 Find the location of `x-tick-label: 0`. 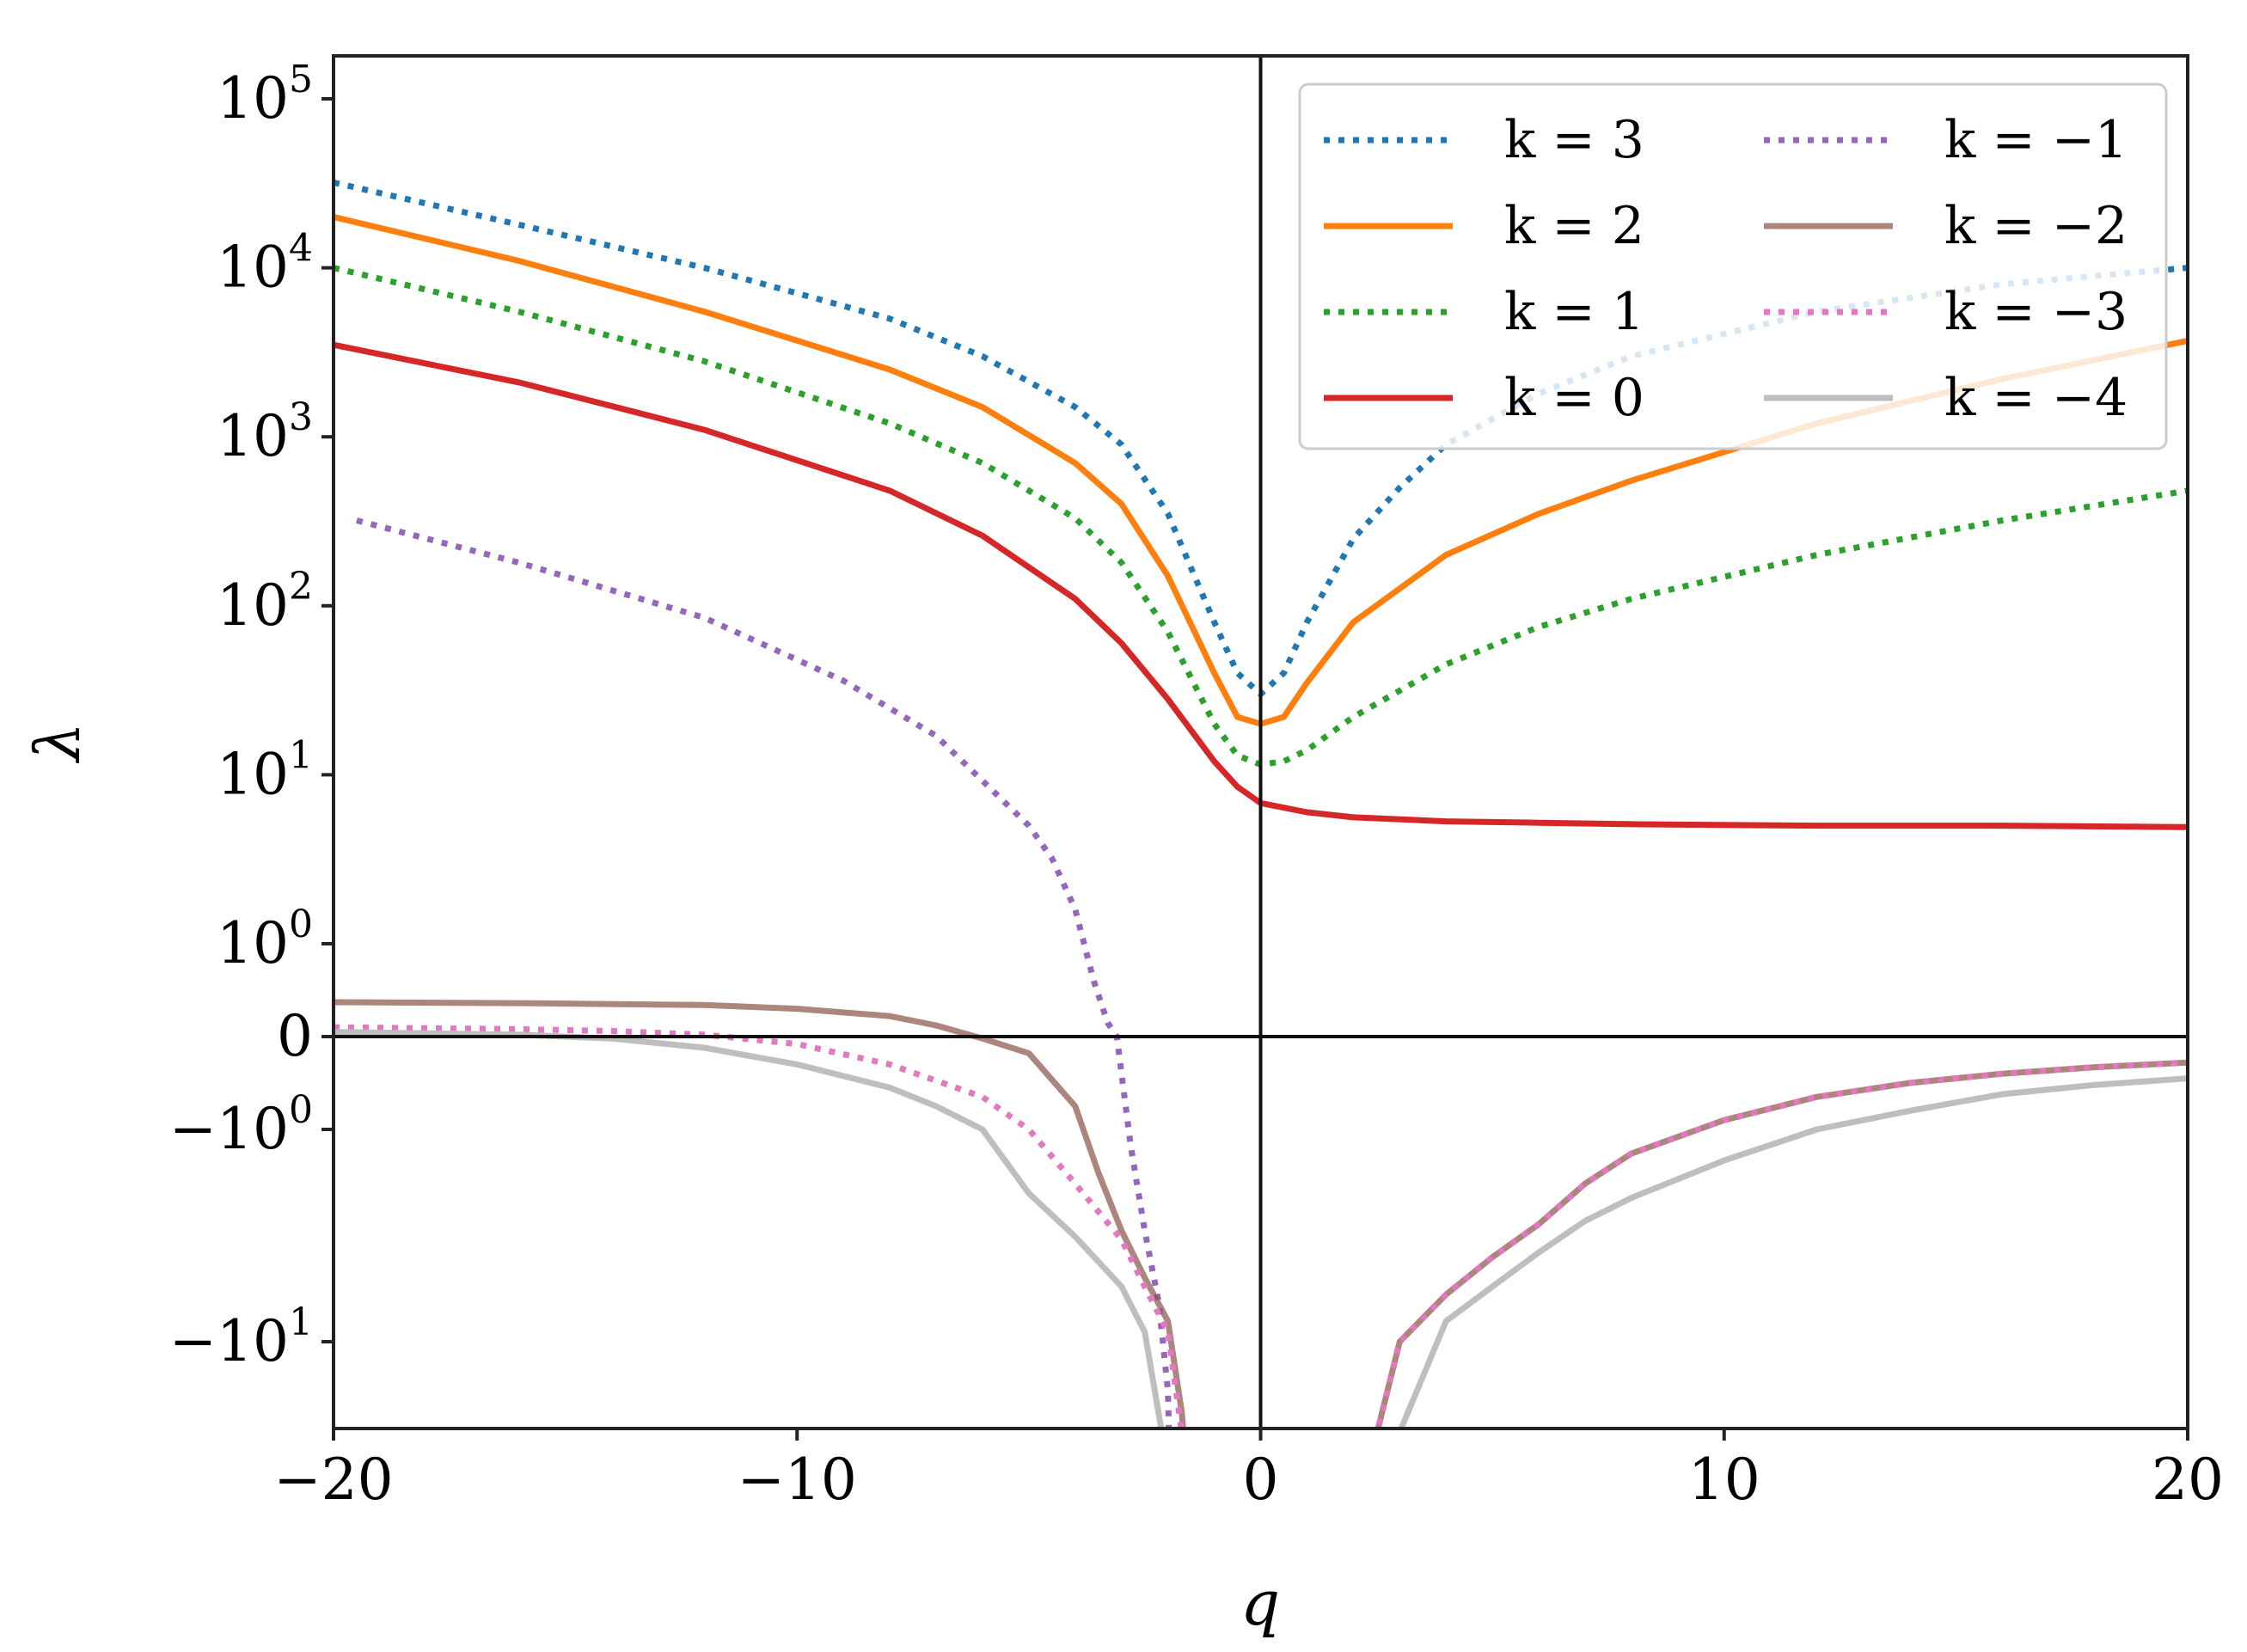

x-tick-label: 0 is located at coordinates (1261, 1480).